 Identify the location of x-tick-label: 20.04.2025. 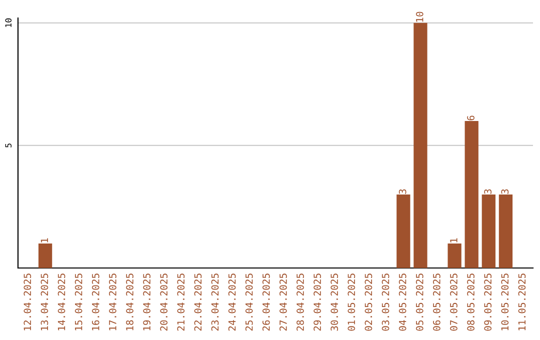
(164, 302).